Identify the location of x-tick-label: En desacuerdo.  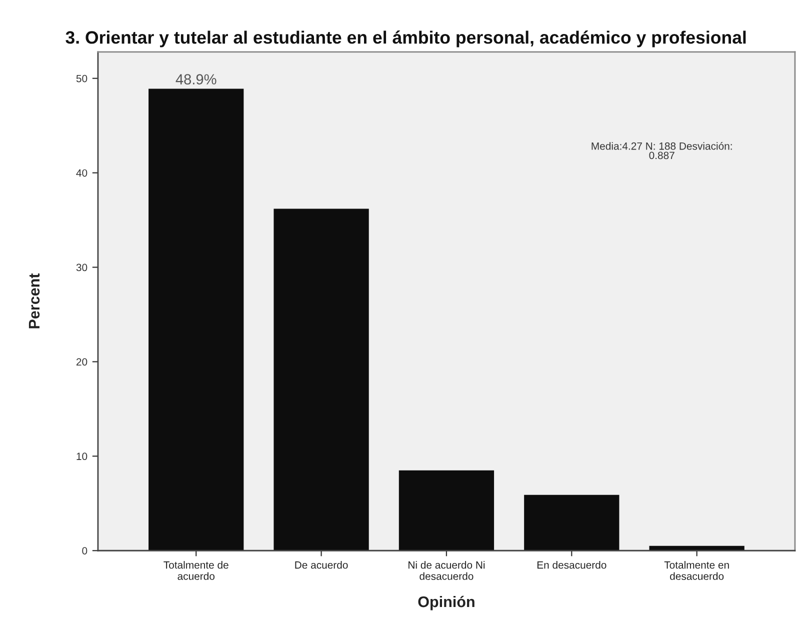
(571, 565).